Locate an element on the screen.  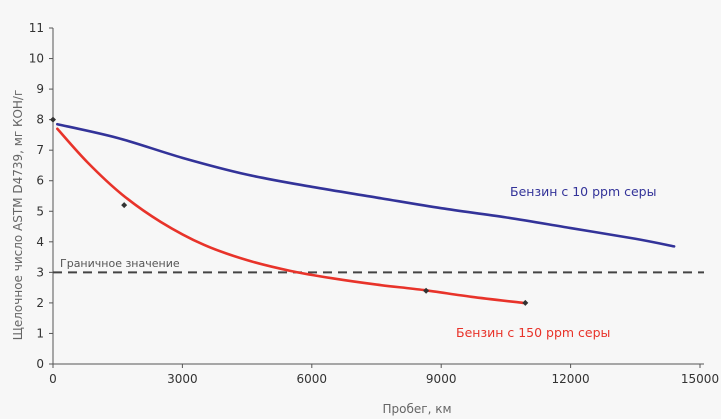
y-axis-title: Щелочное число ASTM D4739, мг КОН/г is located at coordinates (18, 215).